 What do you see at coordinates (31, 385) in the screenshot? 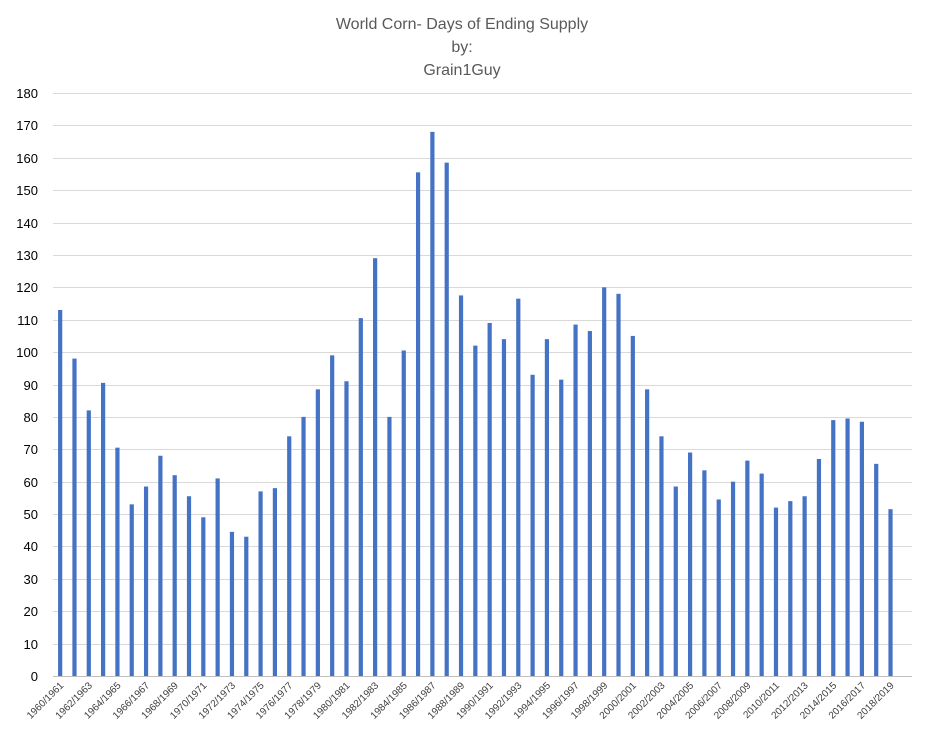
I see `y-tick-label: 90` at bounding box center [31, 385].